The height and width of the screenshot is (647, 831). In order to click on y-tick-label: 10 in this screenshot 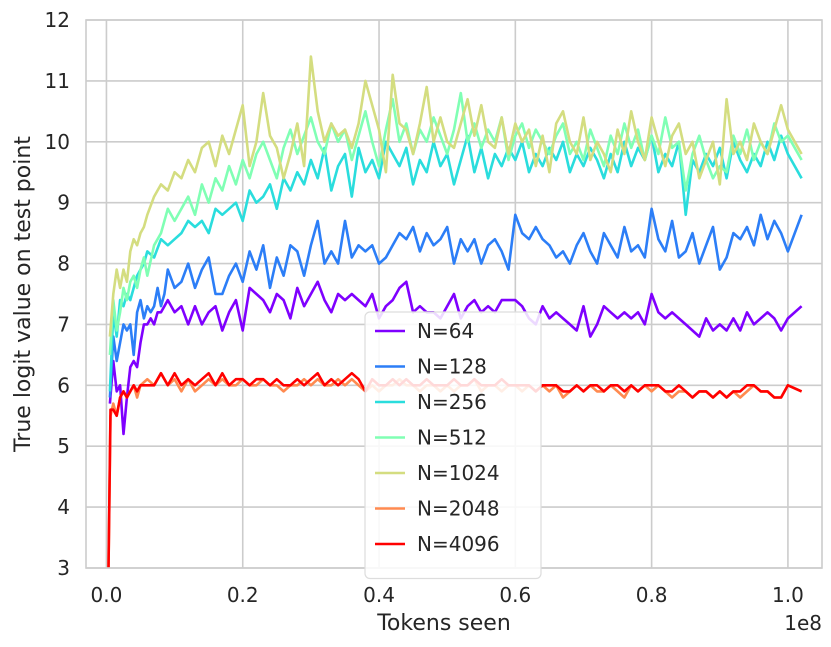, I will do `click(57, 142)`.